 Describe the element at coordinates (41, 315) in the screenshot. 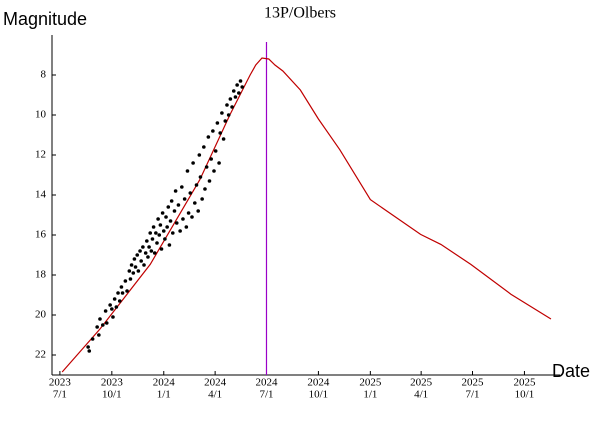

I see `y-tick-label: 20` at that location.